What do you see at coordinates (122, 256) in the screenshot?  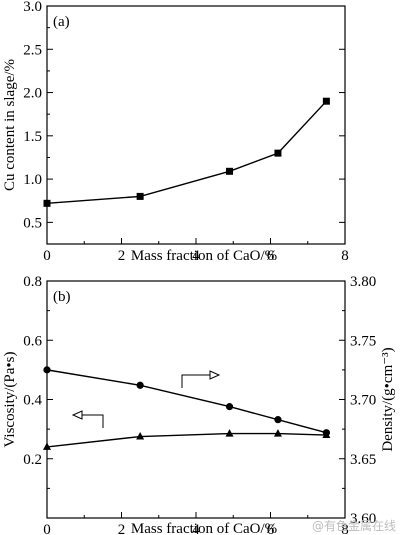 I see `panel-a-x-tick-label: 2` at bounding box center [122, 256].